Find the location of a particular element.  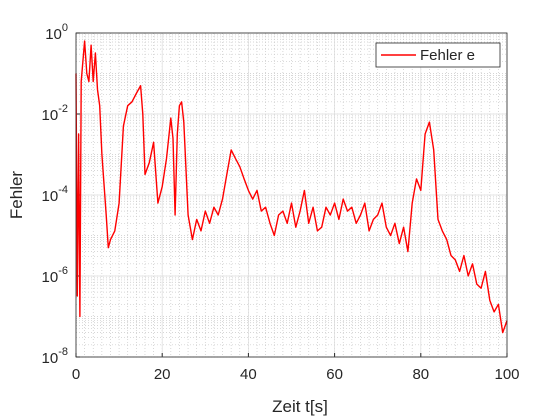

x-tick-label: 20 is located at coordinates (162, 374).